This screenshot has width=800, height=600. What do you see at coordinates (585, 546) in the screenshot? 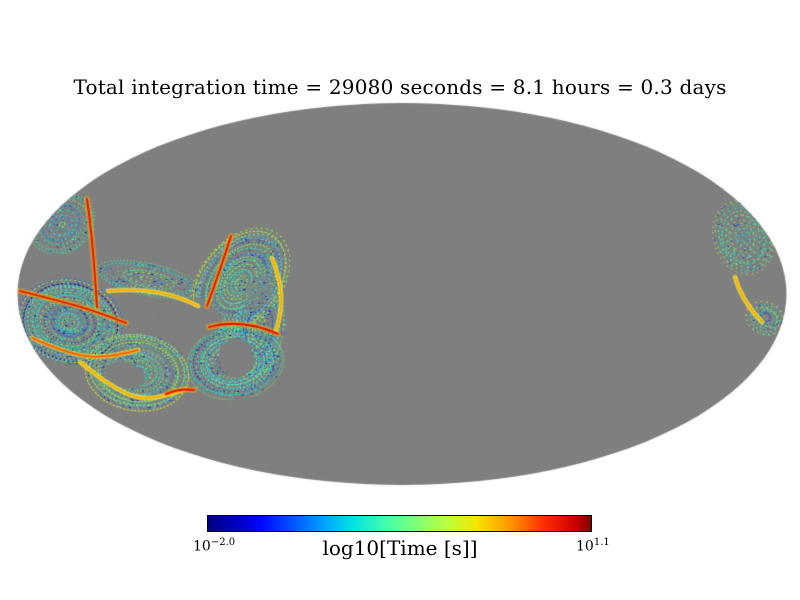
I see `colorbar-max-tick-base: 10` at bounding box center [585, 546].